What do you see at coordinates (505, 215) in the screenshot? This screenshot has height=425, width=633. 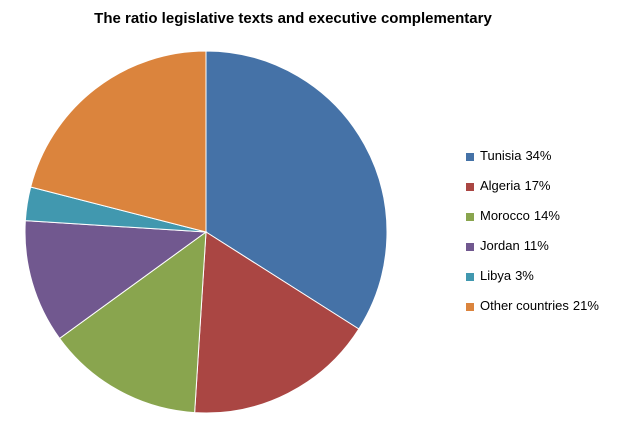 I see `legend-name: Morocco` at bounding box center [505, 215].